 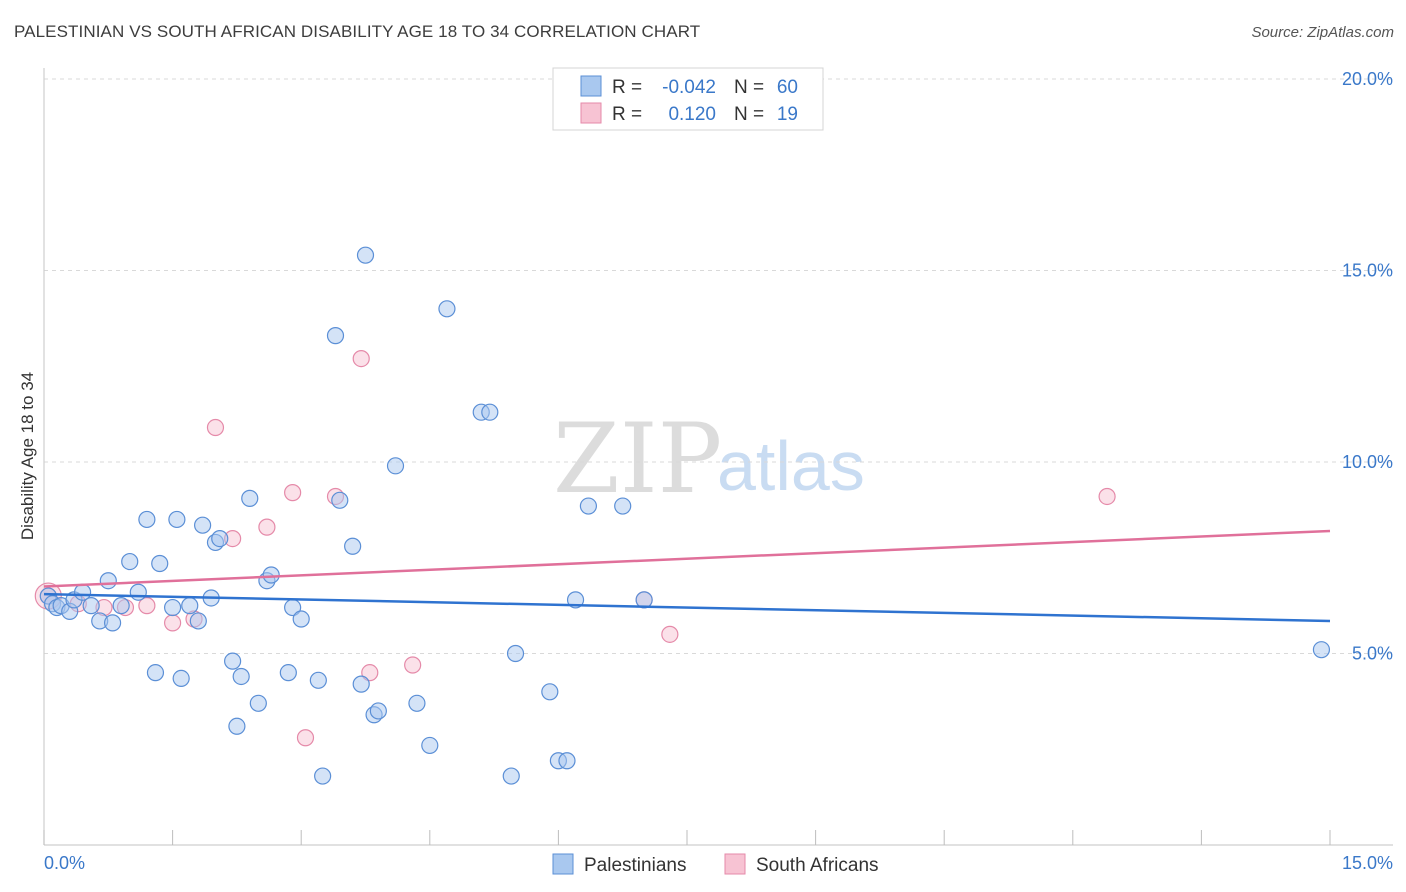 What do you see at coordinates (27, 456) in the screenshot?
I see `y-axis-label: Disability Age 18 to 34` at bounding box center [27, 456].